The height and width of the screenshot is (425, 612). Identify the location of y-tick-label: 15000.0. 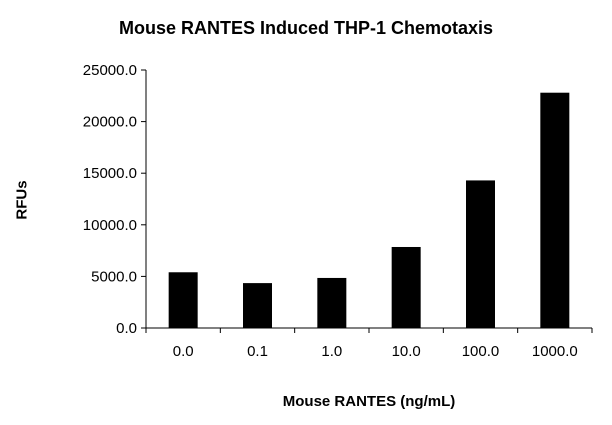
(110, 173).